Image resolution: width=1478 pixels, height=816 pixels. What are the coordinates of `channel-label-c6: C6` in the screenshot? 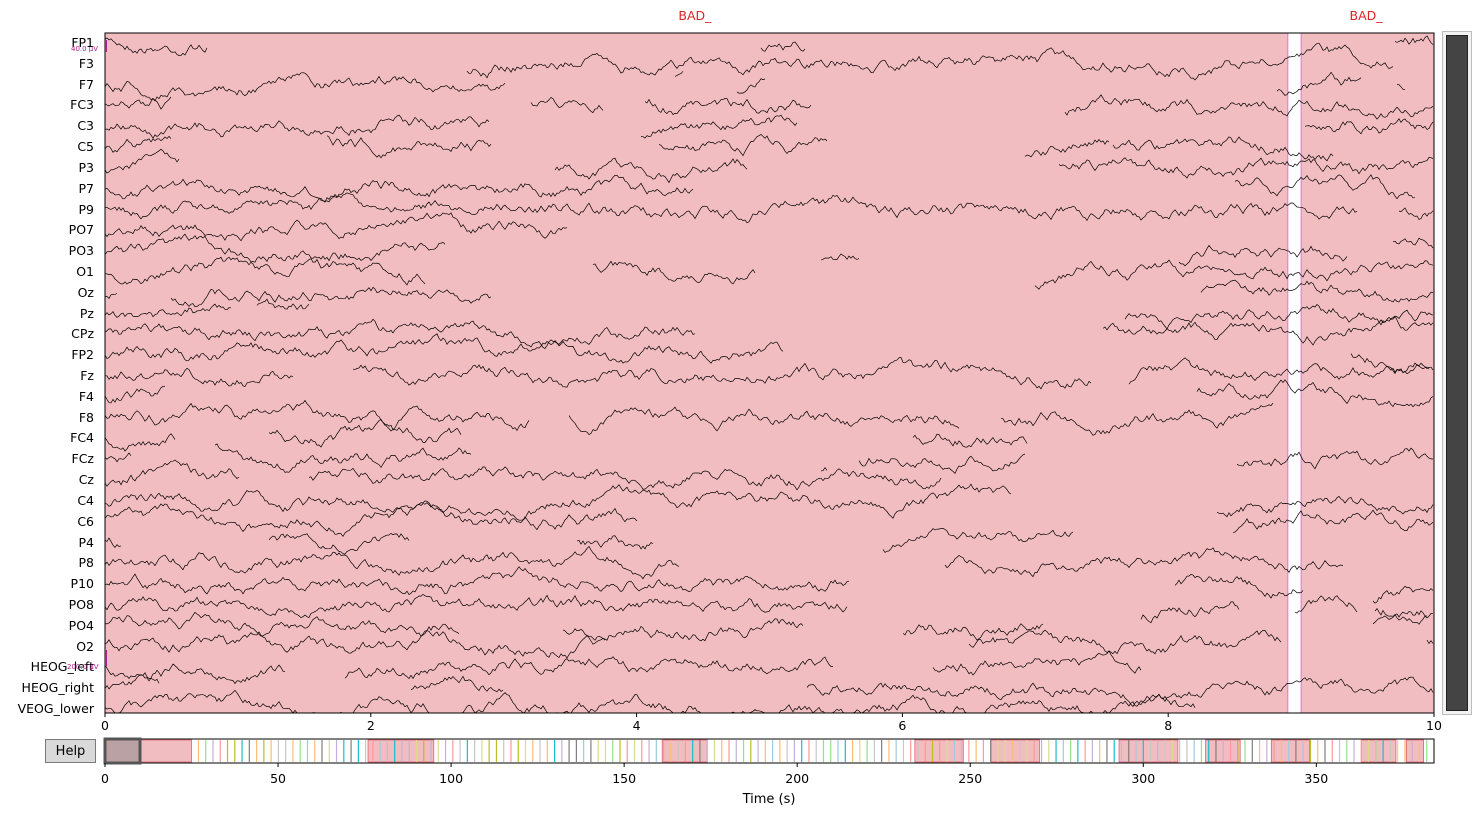 It's located at (85, 521).